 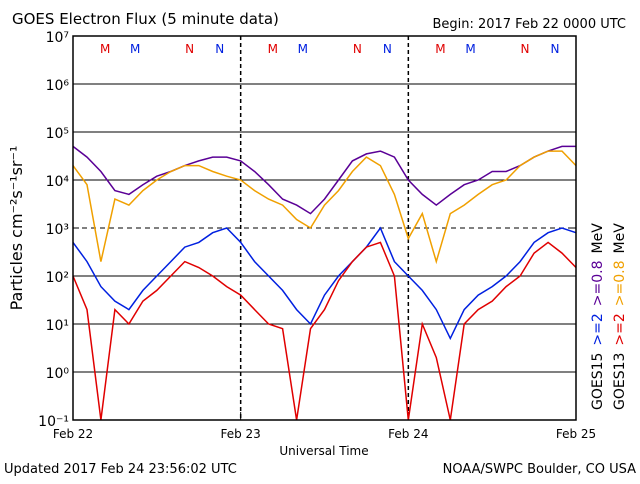 What do you see at coordinates (16, 228) in the screenshot?
I see `y-axis-label: Particles cm⁻²s⁻¹sr⁻¹` at bounding box center [16, 228].